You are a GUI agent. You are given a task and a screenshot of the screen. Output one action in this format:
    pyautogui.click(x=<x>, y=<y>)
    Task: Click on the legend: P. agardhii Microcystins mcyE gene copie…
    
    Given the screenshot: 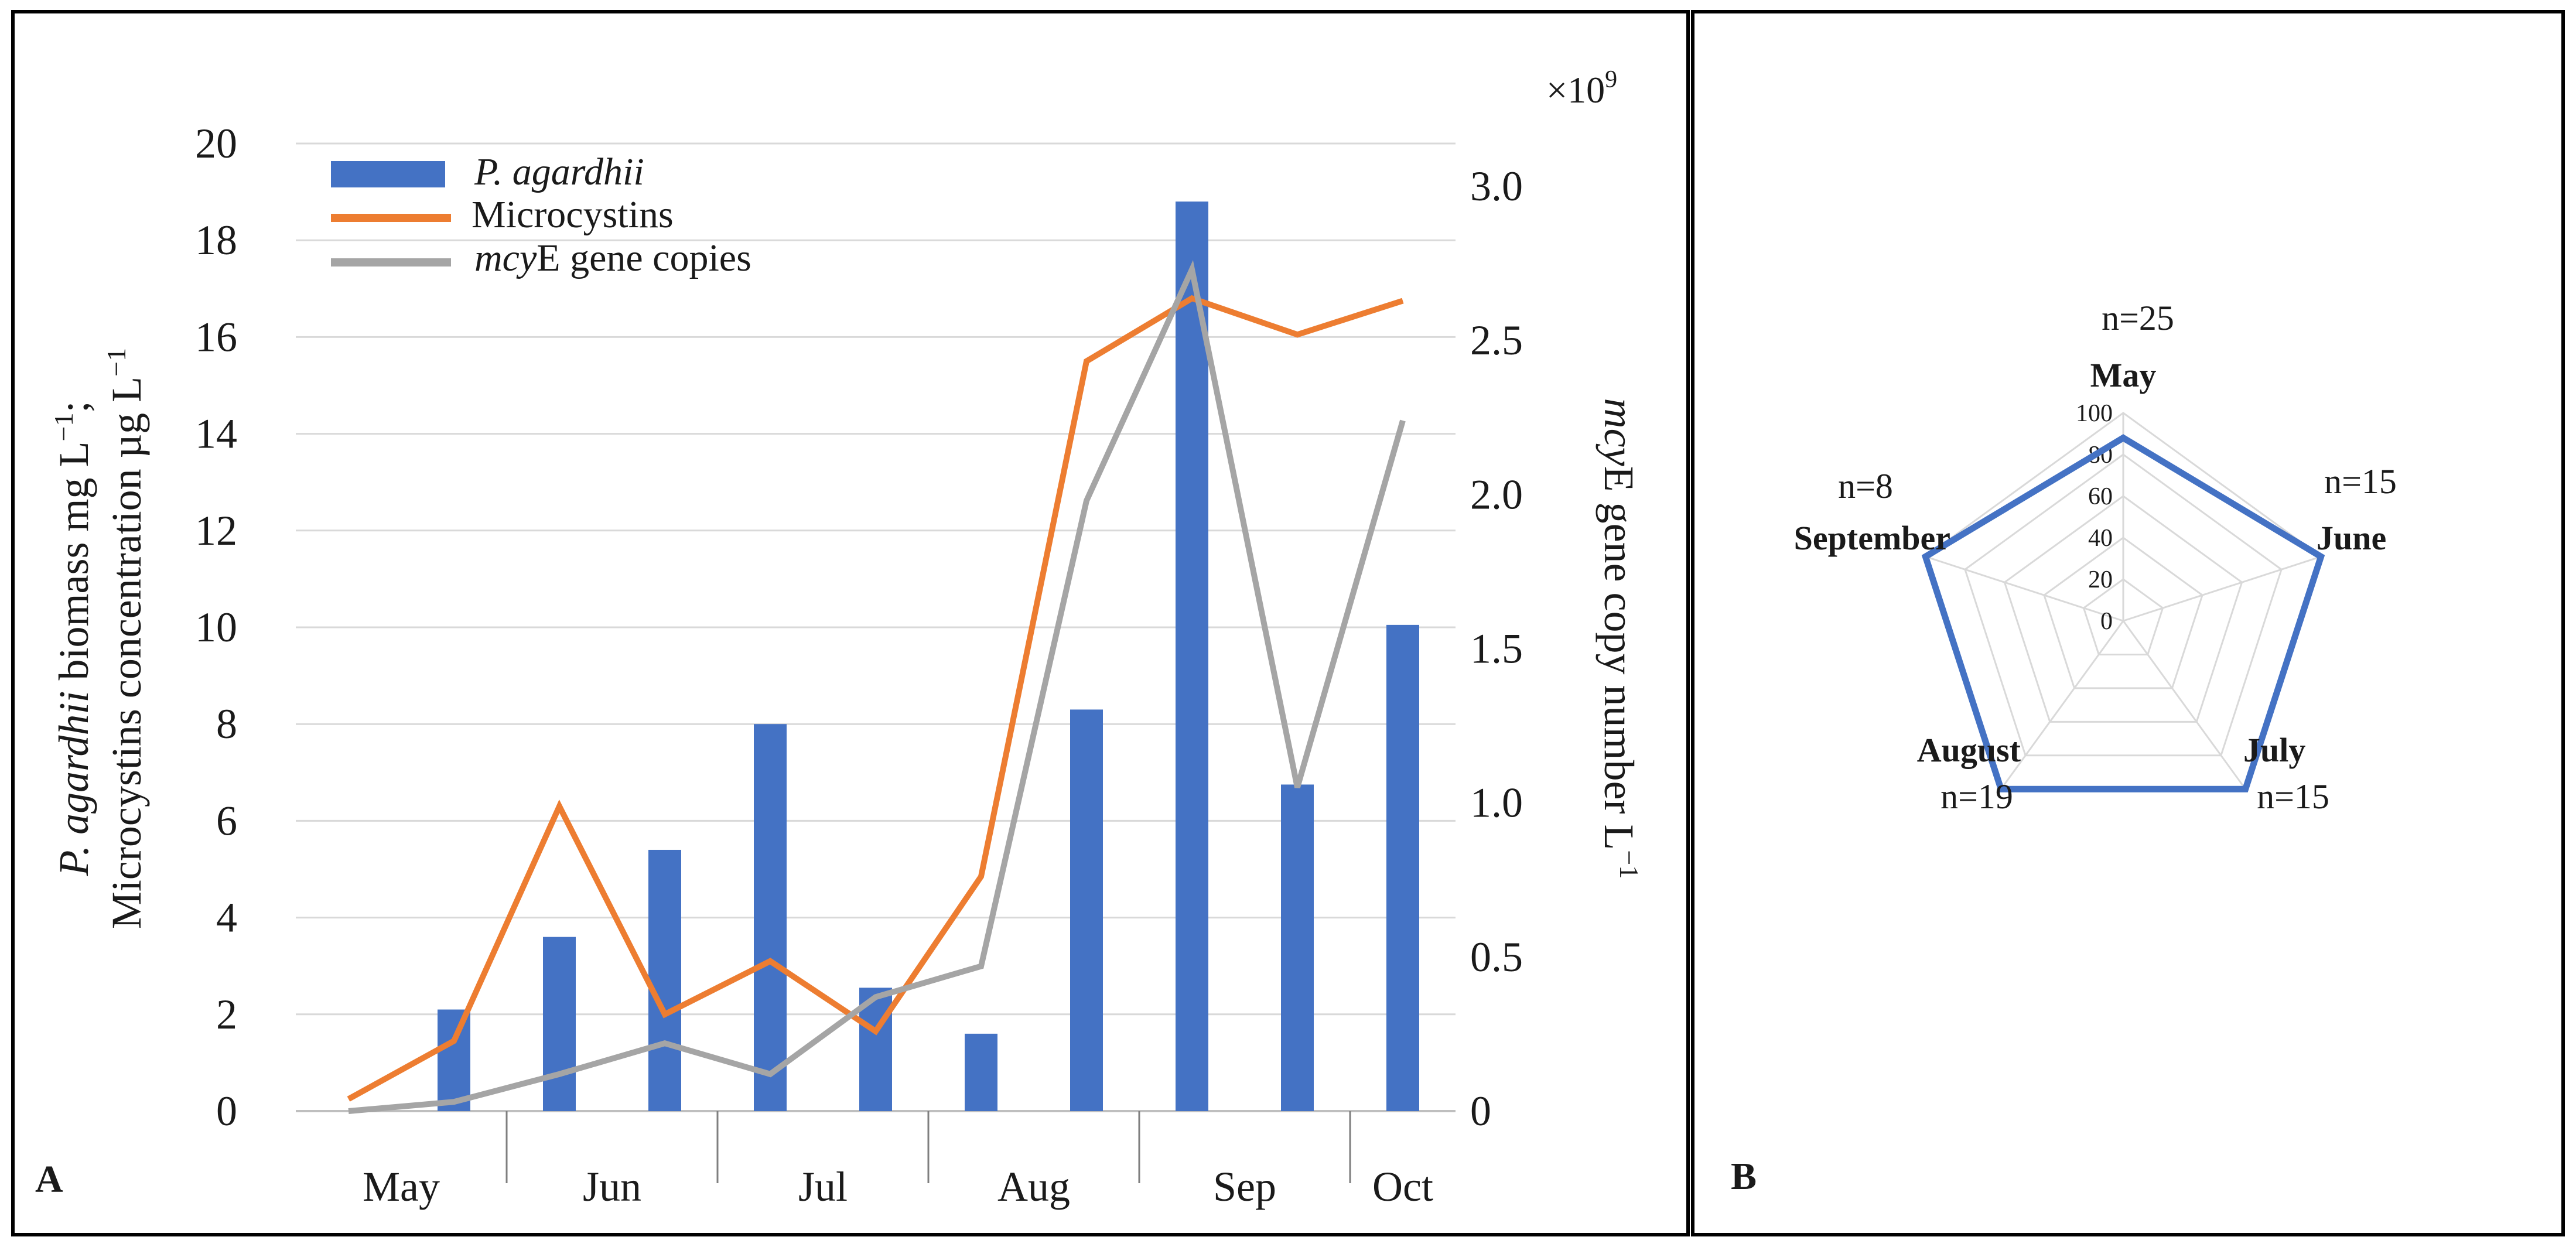 What is the action you would take?
    pyautogui.click(x=541, y=215)
    